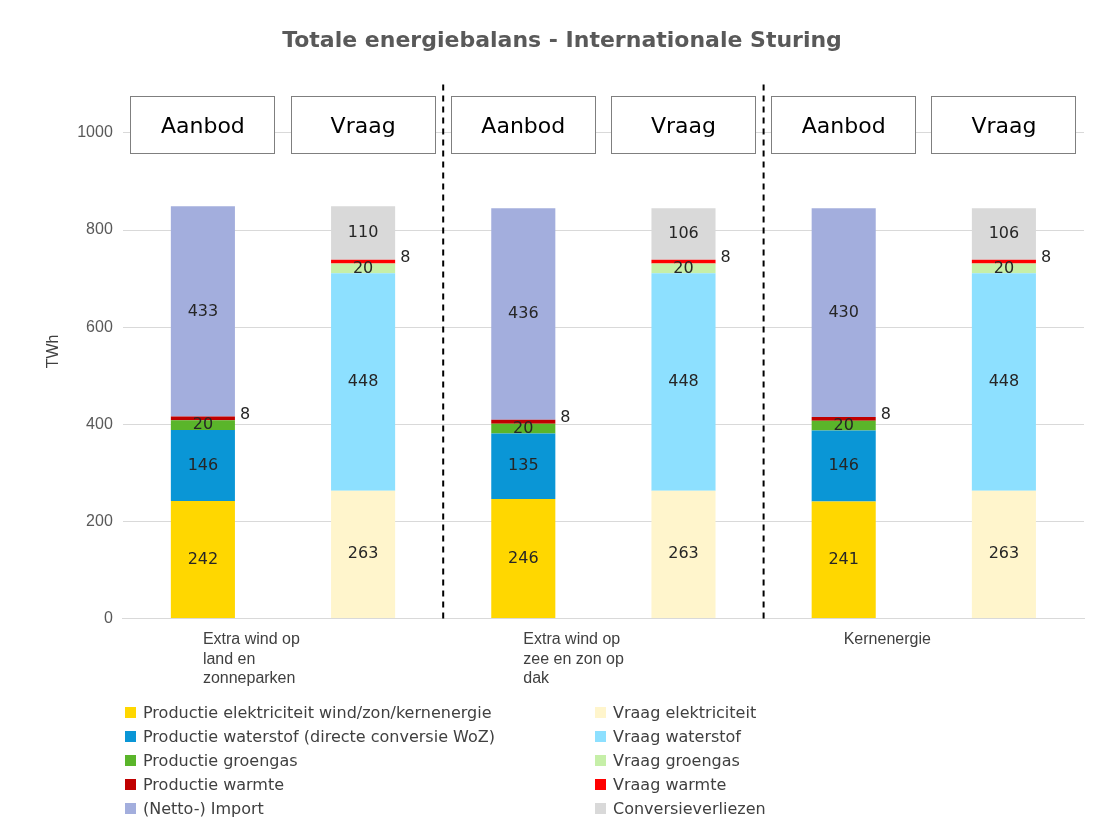 The width and height of the screenshot is (1104, 825). What do you see at coordinates (99, 326) in the screenshot?
I see `y-tick-label: 600` at bounding box center [99, 326].